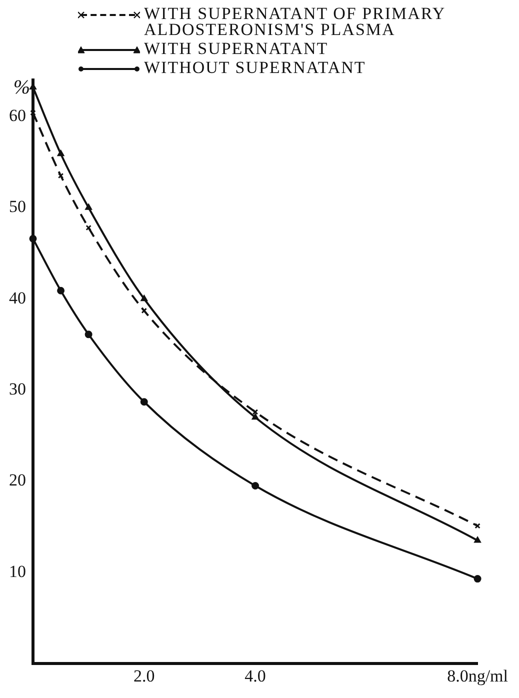 Image resolution: width=519 pixels, height=698 pixels. I want to click on y-tick-label: 20, so click(17, 480).